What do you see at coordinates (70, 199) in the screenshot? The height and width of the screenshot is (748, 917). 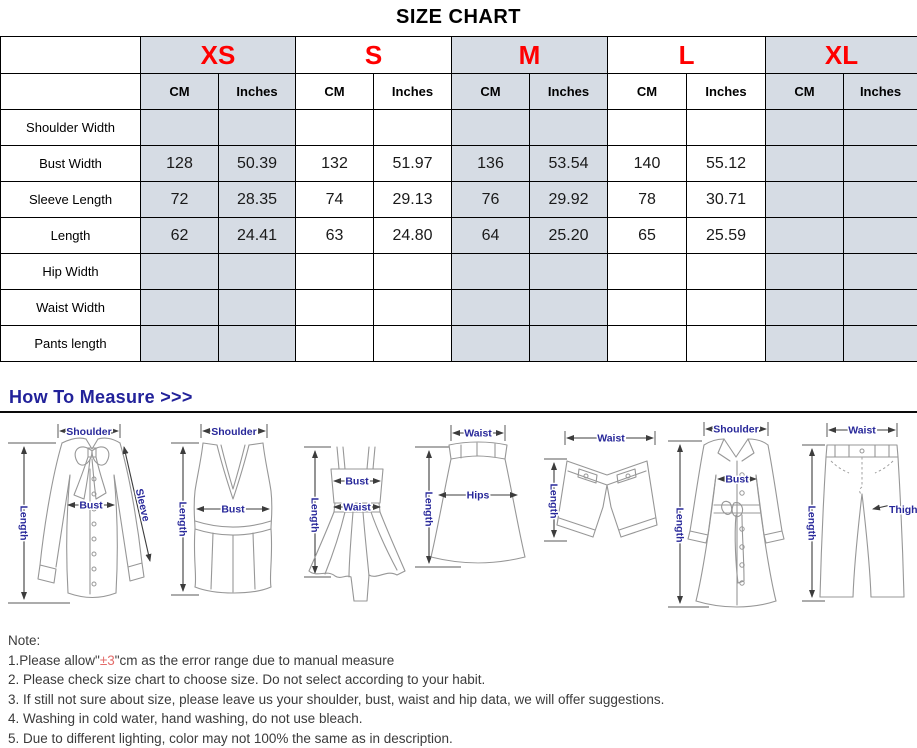 I see `measurement-label: Sleeve Length` at bounding box center [70, 199].